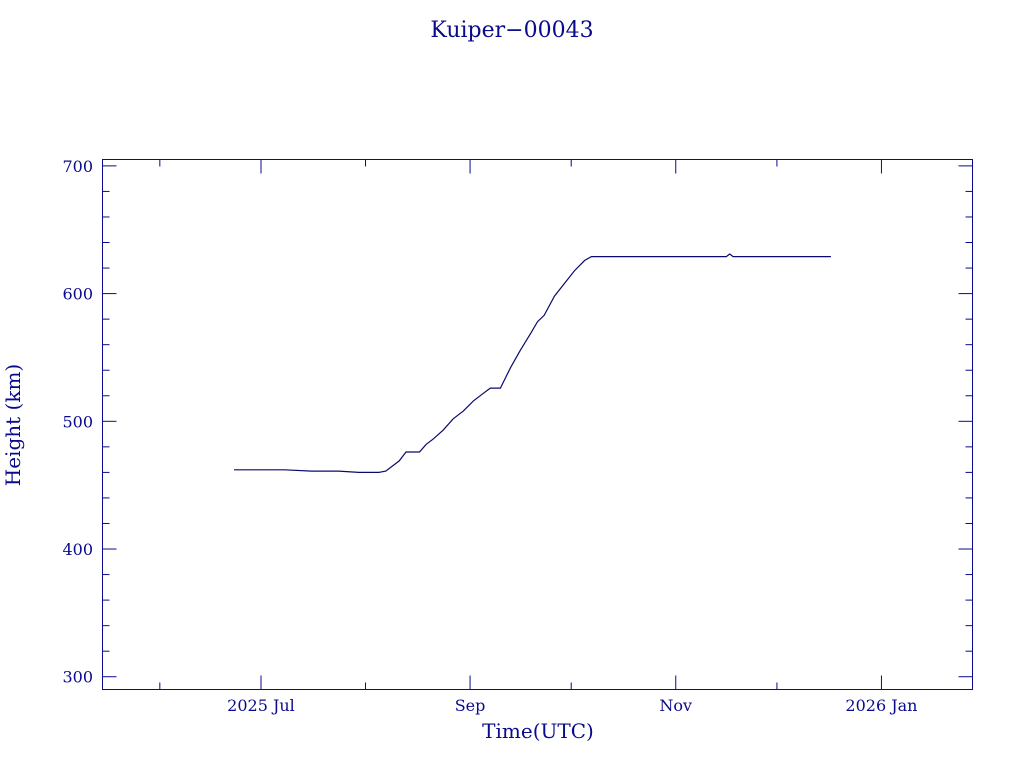 The height and width of the screenshot is (768, 1024). What do you see at coordinates (675, 705) in the screenshot?
I see `x-tick-label: Nov` at bounding box center [675, 705].